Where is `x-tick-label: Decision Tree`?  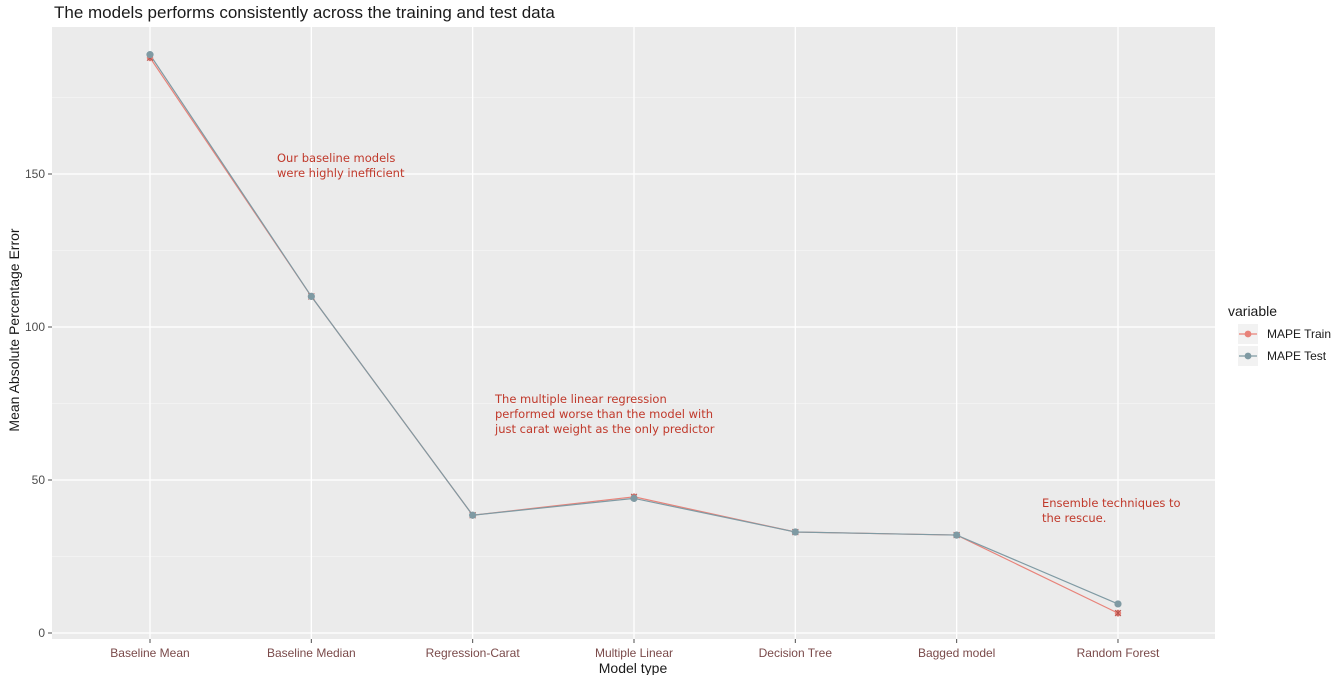
x-tick-label: Decision Tree is located at coordinates (796, 653).